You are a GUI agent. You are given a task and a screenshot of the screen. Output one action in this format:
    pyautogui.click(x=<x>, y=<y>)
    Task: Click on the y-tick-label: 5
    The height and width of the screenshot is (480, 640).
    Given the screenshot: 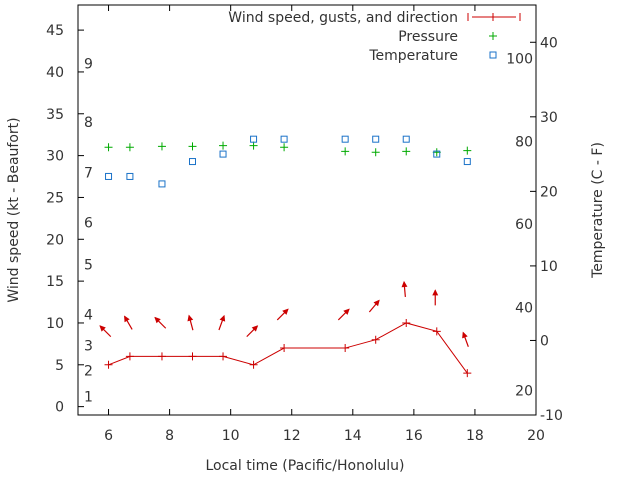 What is the action you would take?
    pyautogui.click(x=59, y=366)
    